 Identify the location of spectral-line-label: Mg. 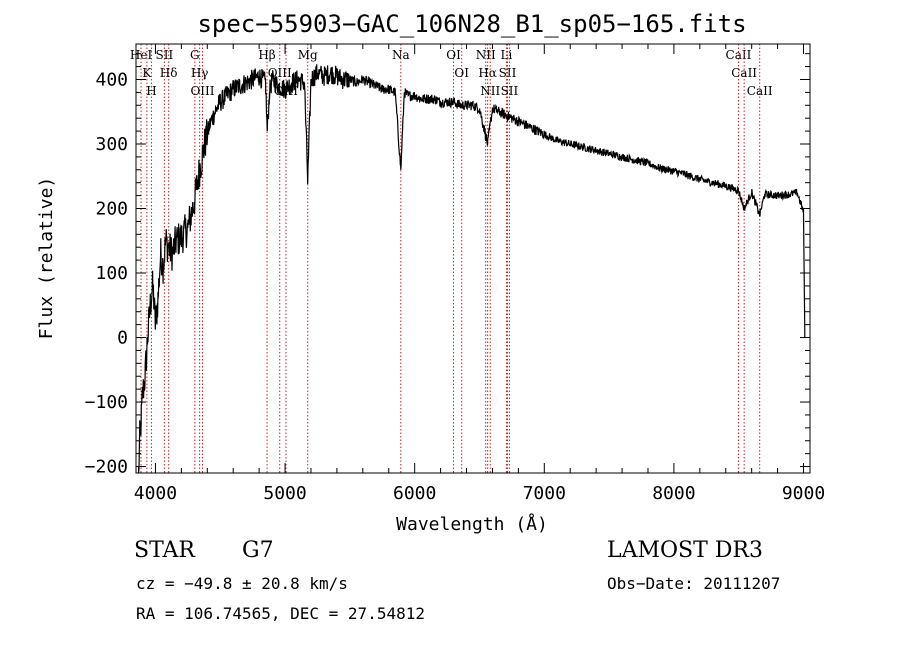
(308, 55).